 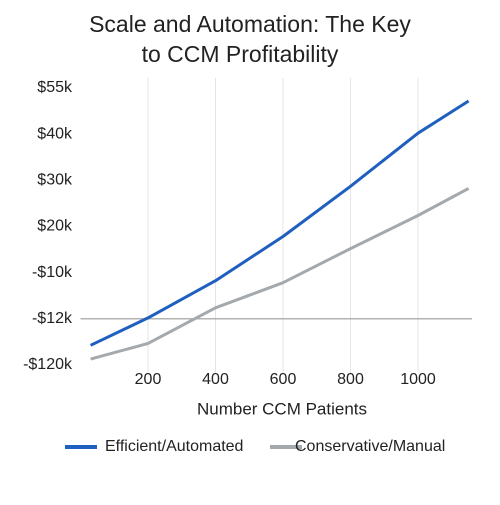 What do you see at coordinates (283, 379) in the screenshot?
I see `x-tick-label: 600` at bounding box center [283, 379].